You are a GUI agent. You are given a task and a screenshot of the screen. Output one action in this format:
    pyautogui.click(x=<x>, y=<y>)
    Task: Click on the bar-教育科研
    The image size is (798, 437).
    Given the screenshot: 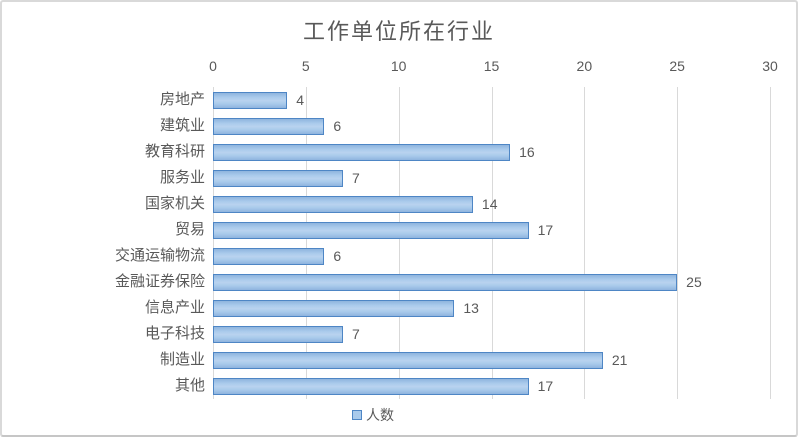 What is the action you would take?
    pyautogui.click(x=362, y=152)
    